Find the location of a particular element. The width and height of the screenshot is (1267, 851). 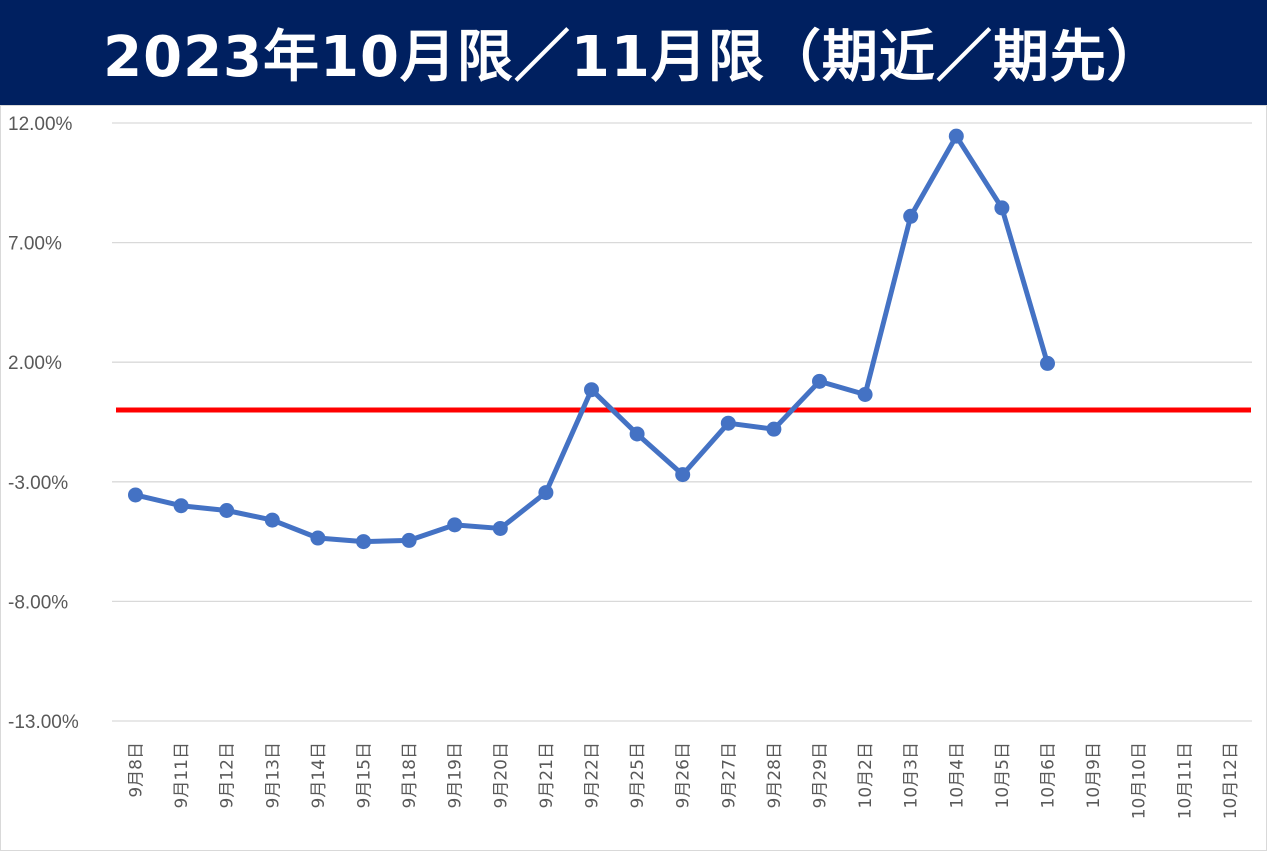

x-tick-label: 9月21日 is located at coordinates (547, 775).